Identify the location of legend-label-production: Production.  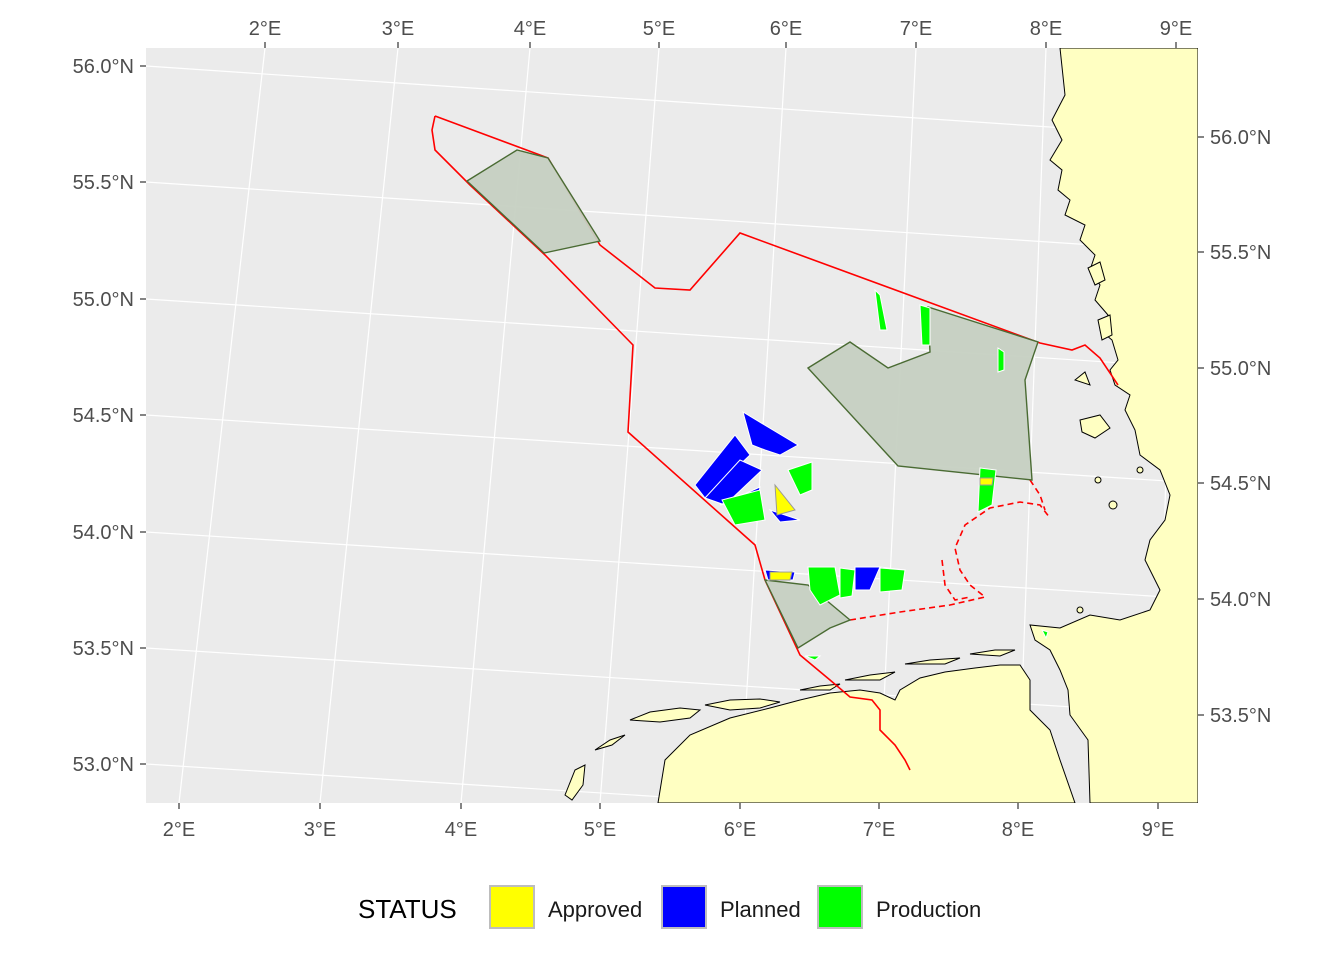
(928, 909).